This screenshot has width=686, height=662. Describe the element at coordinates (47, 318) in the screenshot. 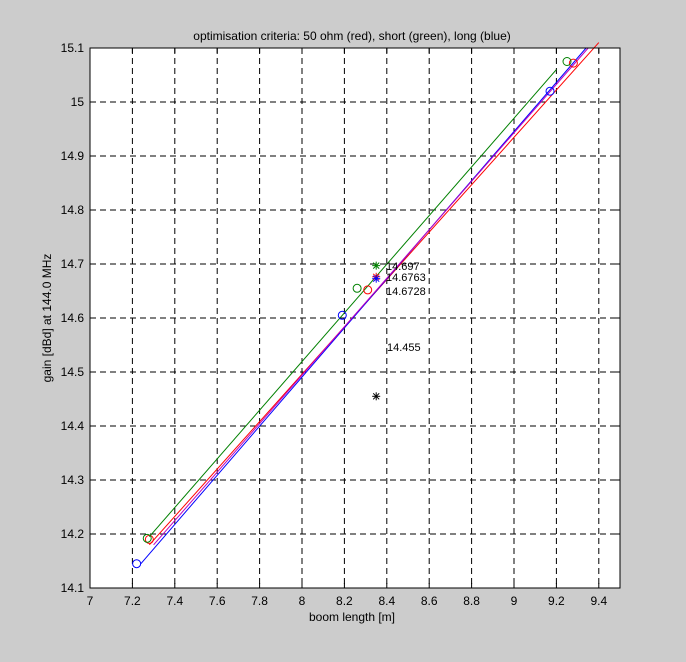

I see `y-axis-label: gain [dBd] at 144.0 MHz` at that location.